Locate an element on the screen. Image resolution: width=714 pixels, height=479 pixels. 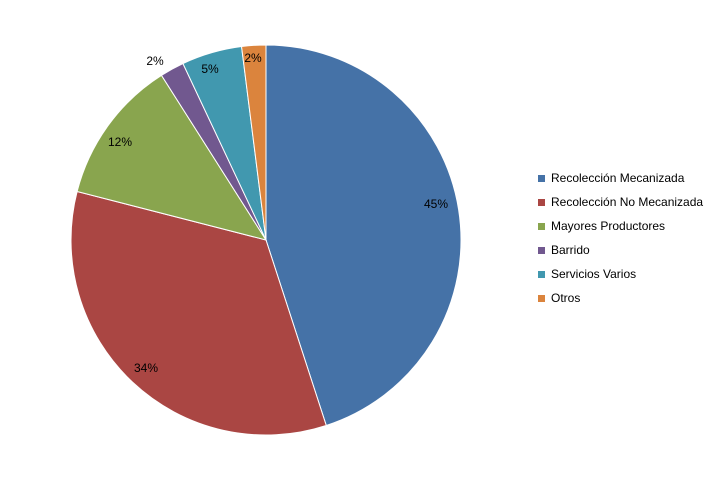
legend-label-2: Mayores Productores is located at coordinates (608, 226).